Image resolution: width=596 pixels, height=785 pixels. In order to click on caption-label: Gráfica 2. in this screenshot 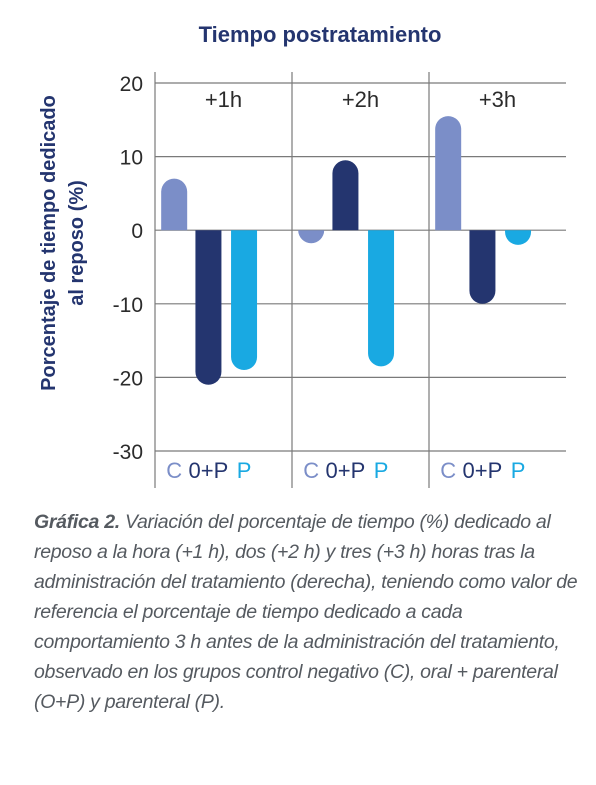, I will do `click(77, 522)`.